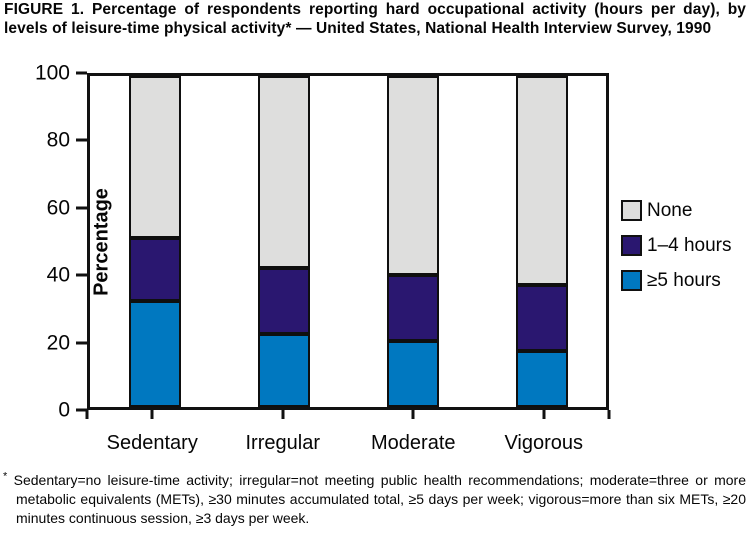 This screenshot has width=748, height=552. I want to click on y-tick-label: 60, so click(58, 208).